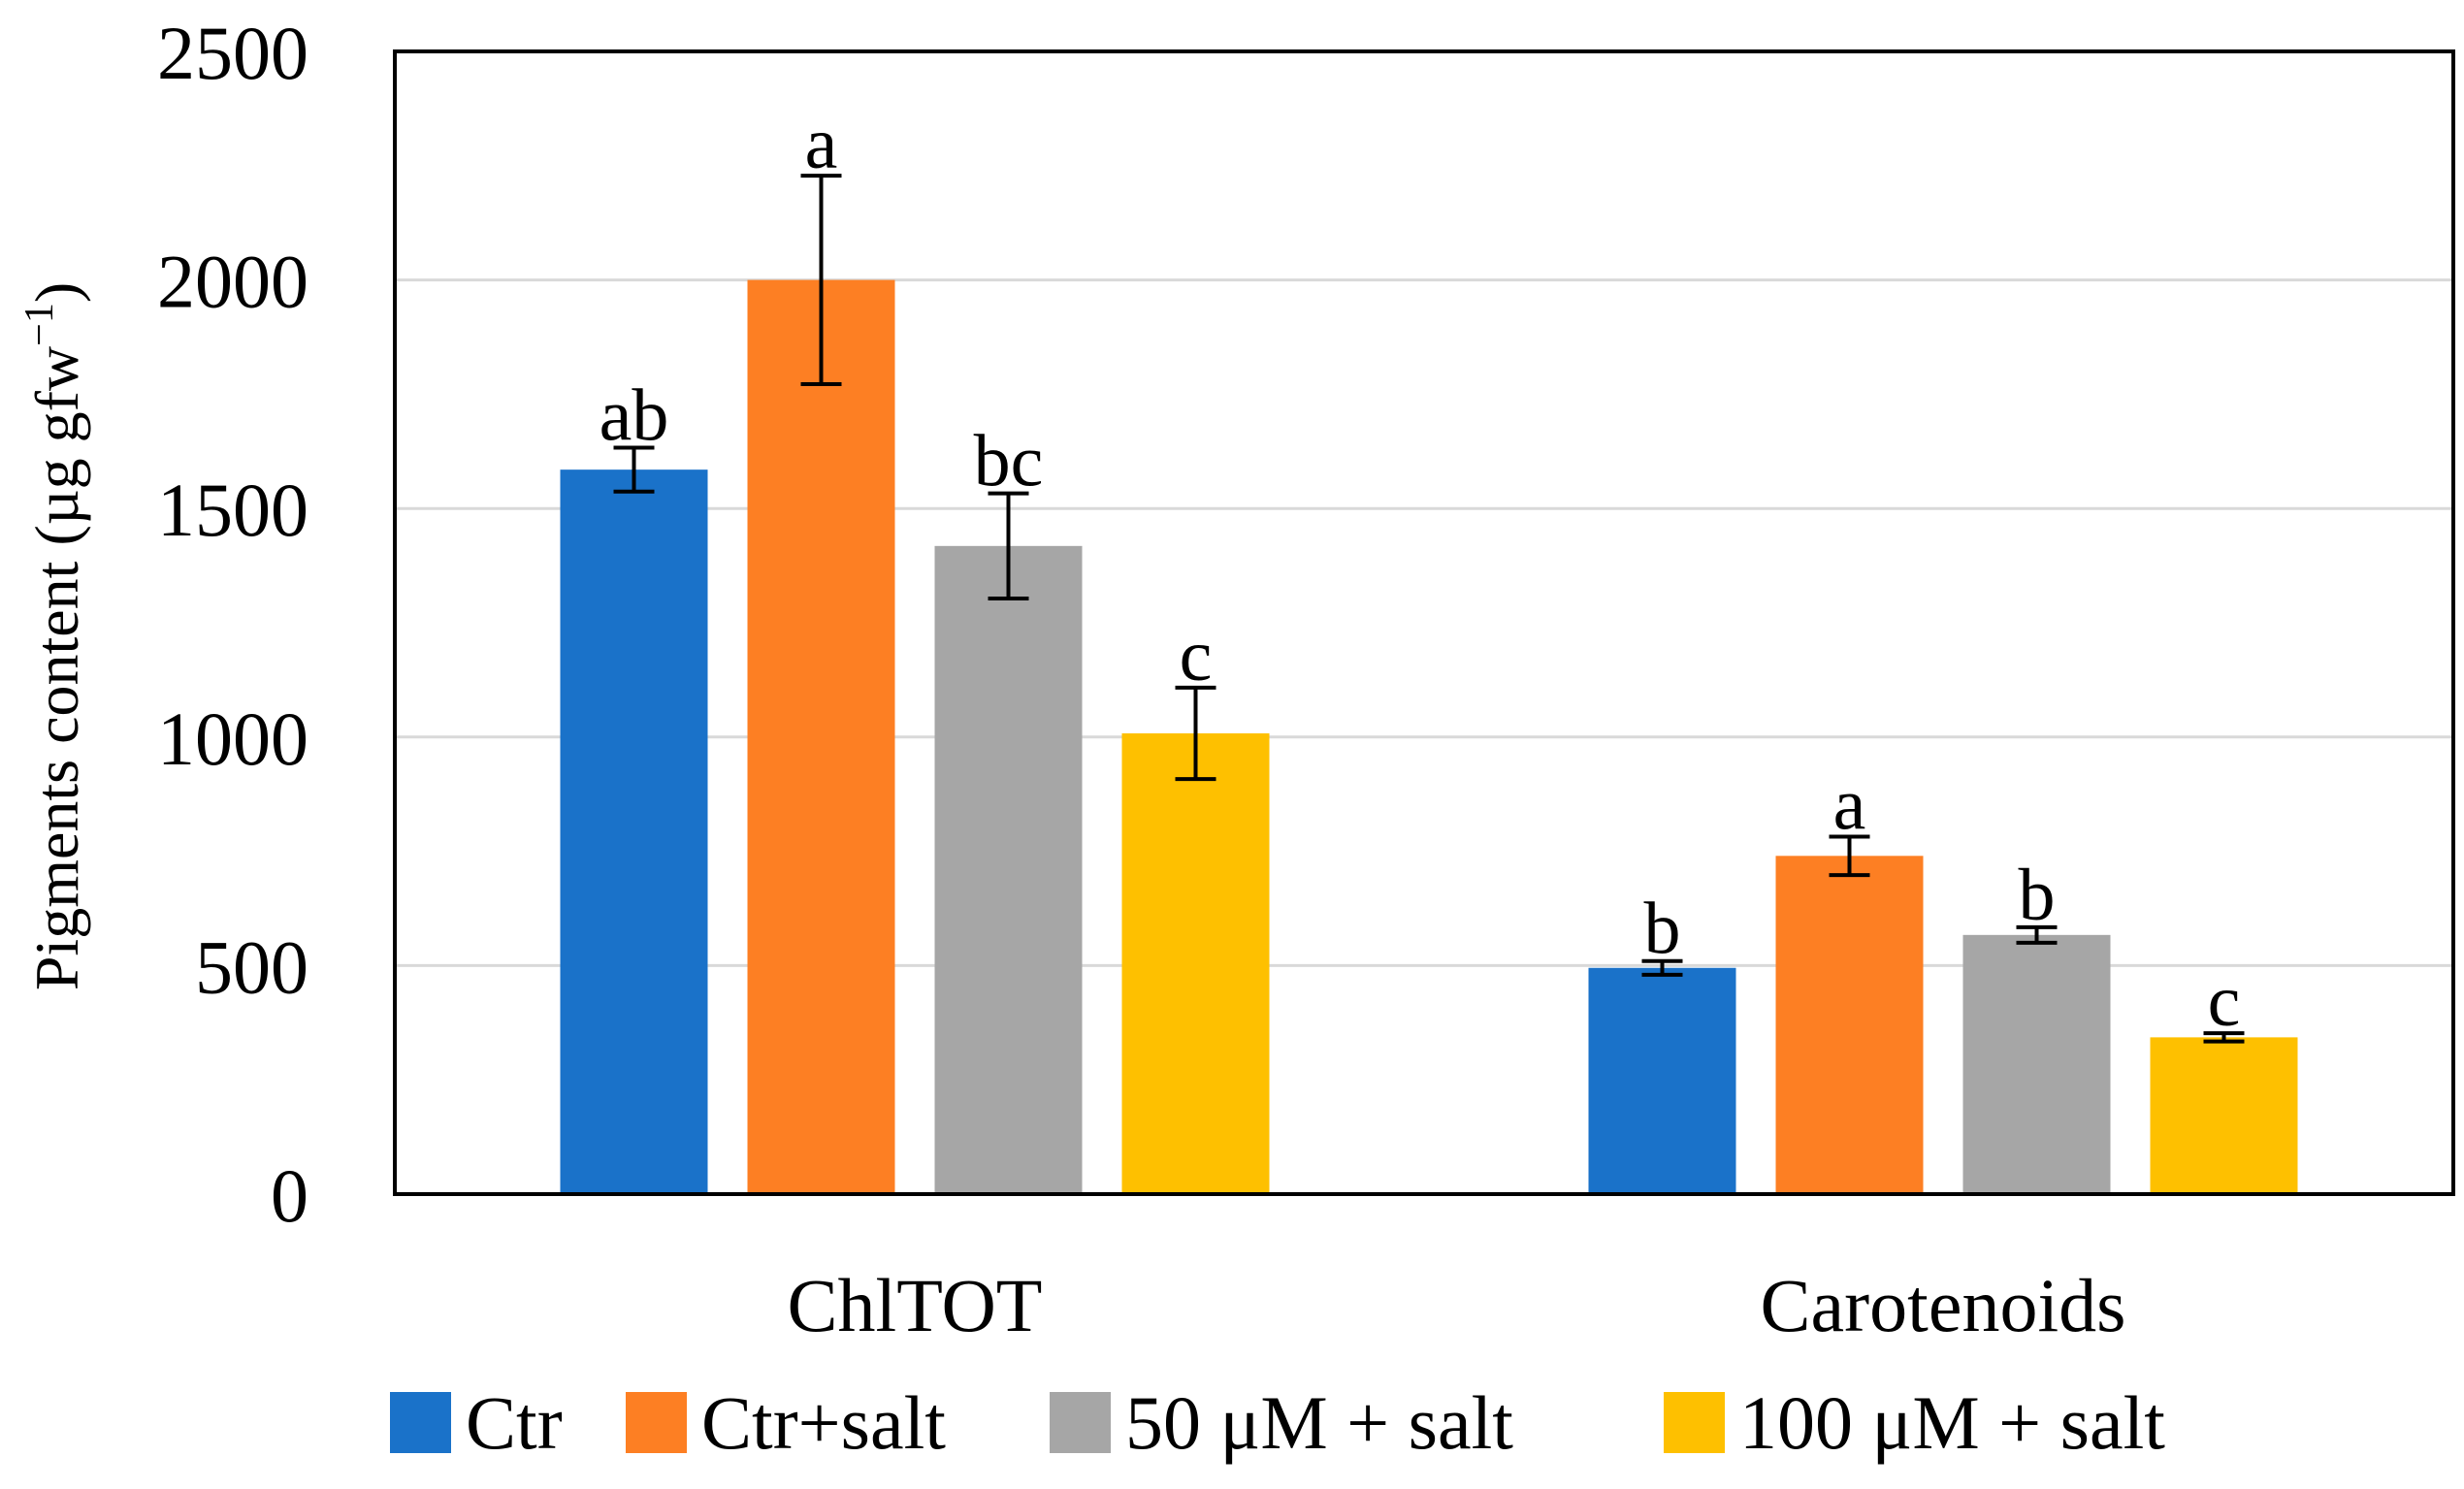 Image resolution: width=2464 pixels, height=1489 pixels. I want to click on x-category-label-chltot: ChlTOT, so click(916, 1305).